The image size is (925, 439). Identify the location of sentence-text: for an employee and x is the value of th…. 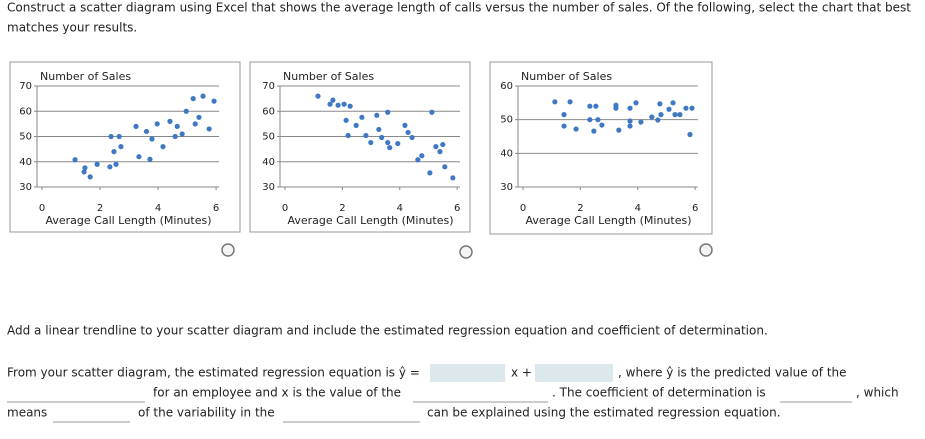
(277, 393).